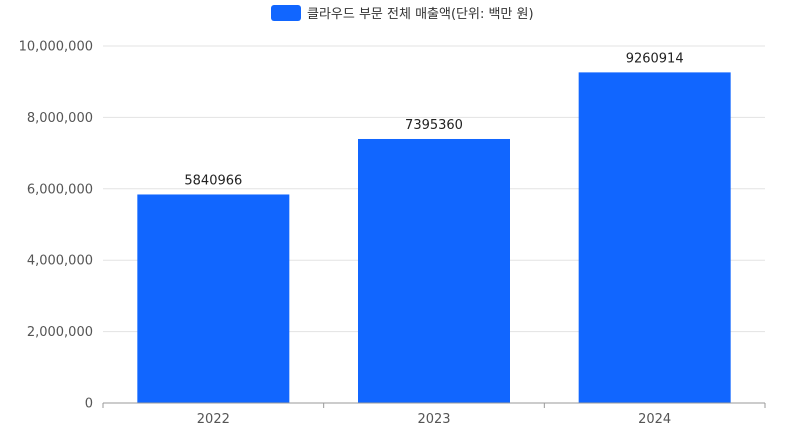  What do you see at coordinates (654, 419) in the screenshot?
I see `x-tick-label-2024: 2024` at bounding box center [654, 419].